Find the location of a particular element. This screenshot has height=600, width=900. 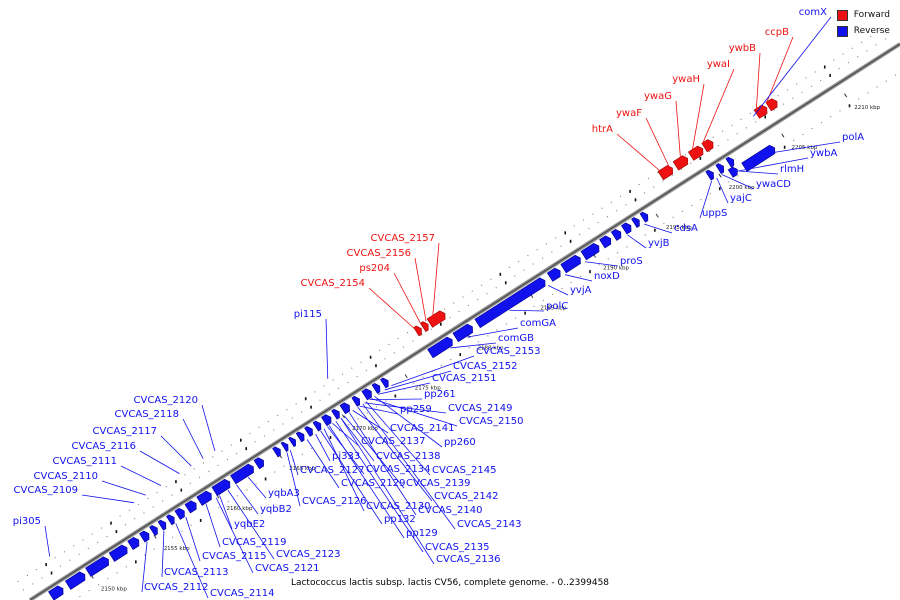

gene-label-cvcas_2134: CVCAS_2134 is located at coordinates (398, 469).